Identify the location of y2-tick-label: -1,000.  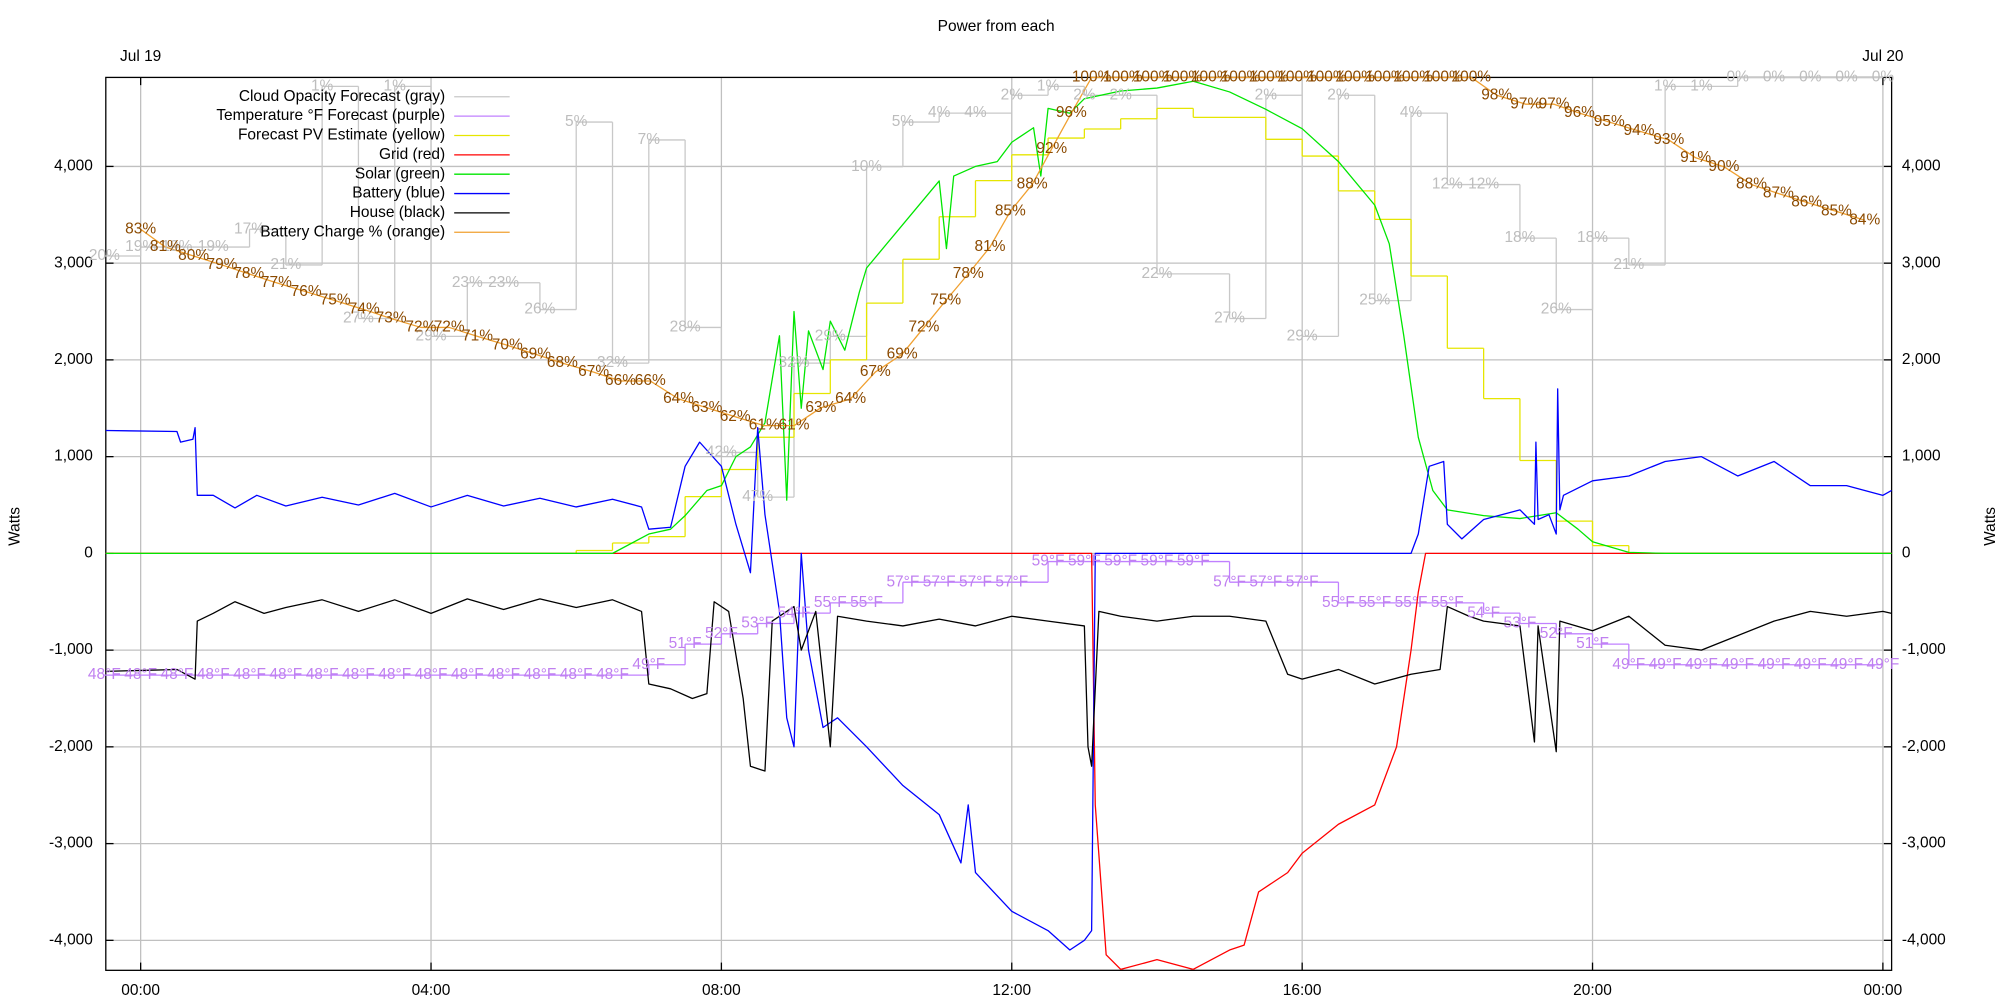
(1924, 649).